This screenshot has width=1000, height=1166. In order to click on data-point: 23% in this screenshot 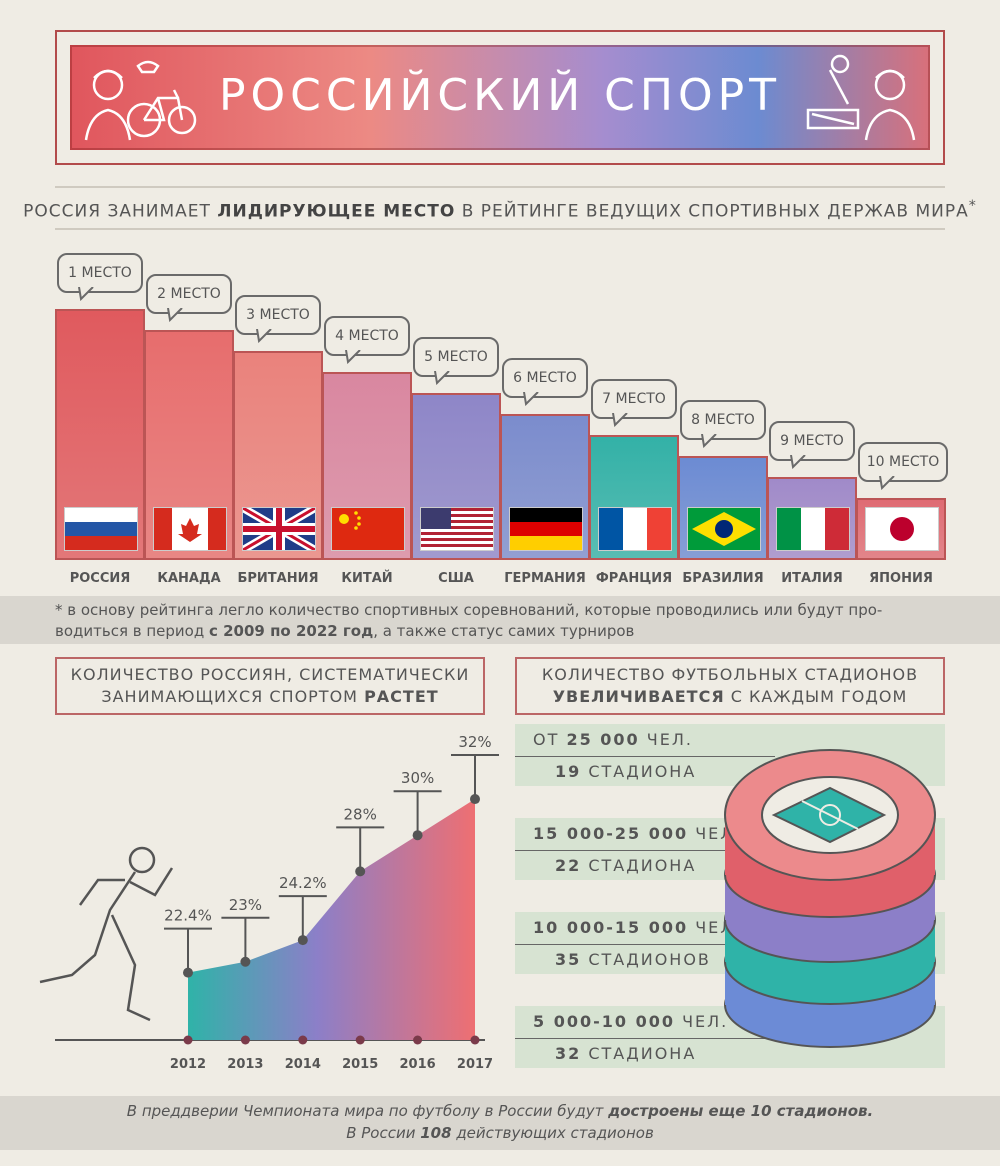, I will do `click(245, 931)`.